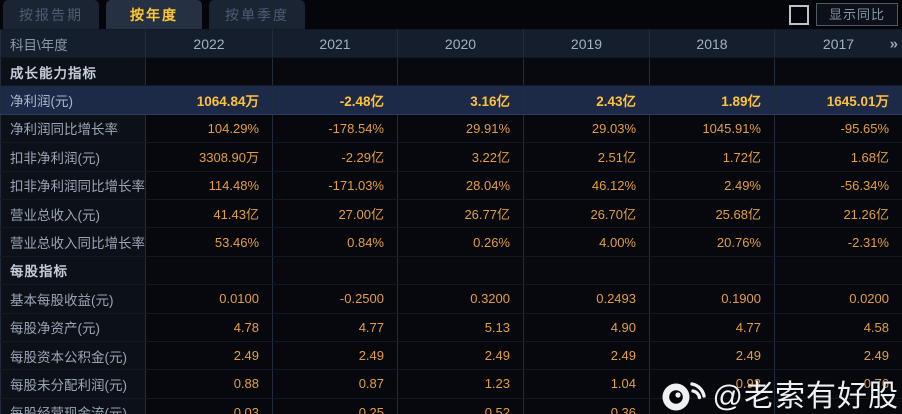 The width and height of the screenshot is (902, 414). What do you see at coordinates (257, 14) in the screenshot?
I see `tab-single-quarter: 按单季度` at bounding box center [257, 14].